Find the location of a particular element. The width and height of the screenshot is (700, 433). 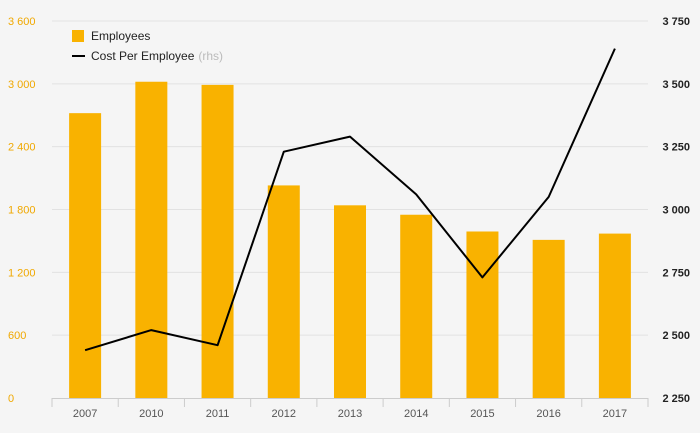

left-axis-ticks: 0 600 1 200 1 800 2 400 3 000 3 600 is located at coordinates (22, 210).